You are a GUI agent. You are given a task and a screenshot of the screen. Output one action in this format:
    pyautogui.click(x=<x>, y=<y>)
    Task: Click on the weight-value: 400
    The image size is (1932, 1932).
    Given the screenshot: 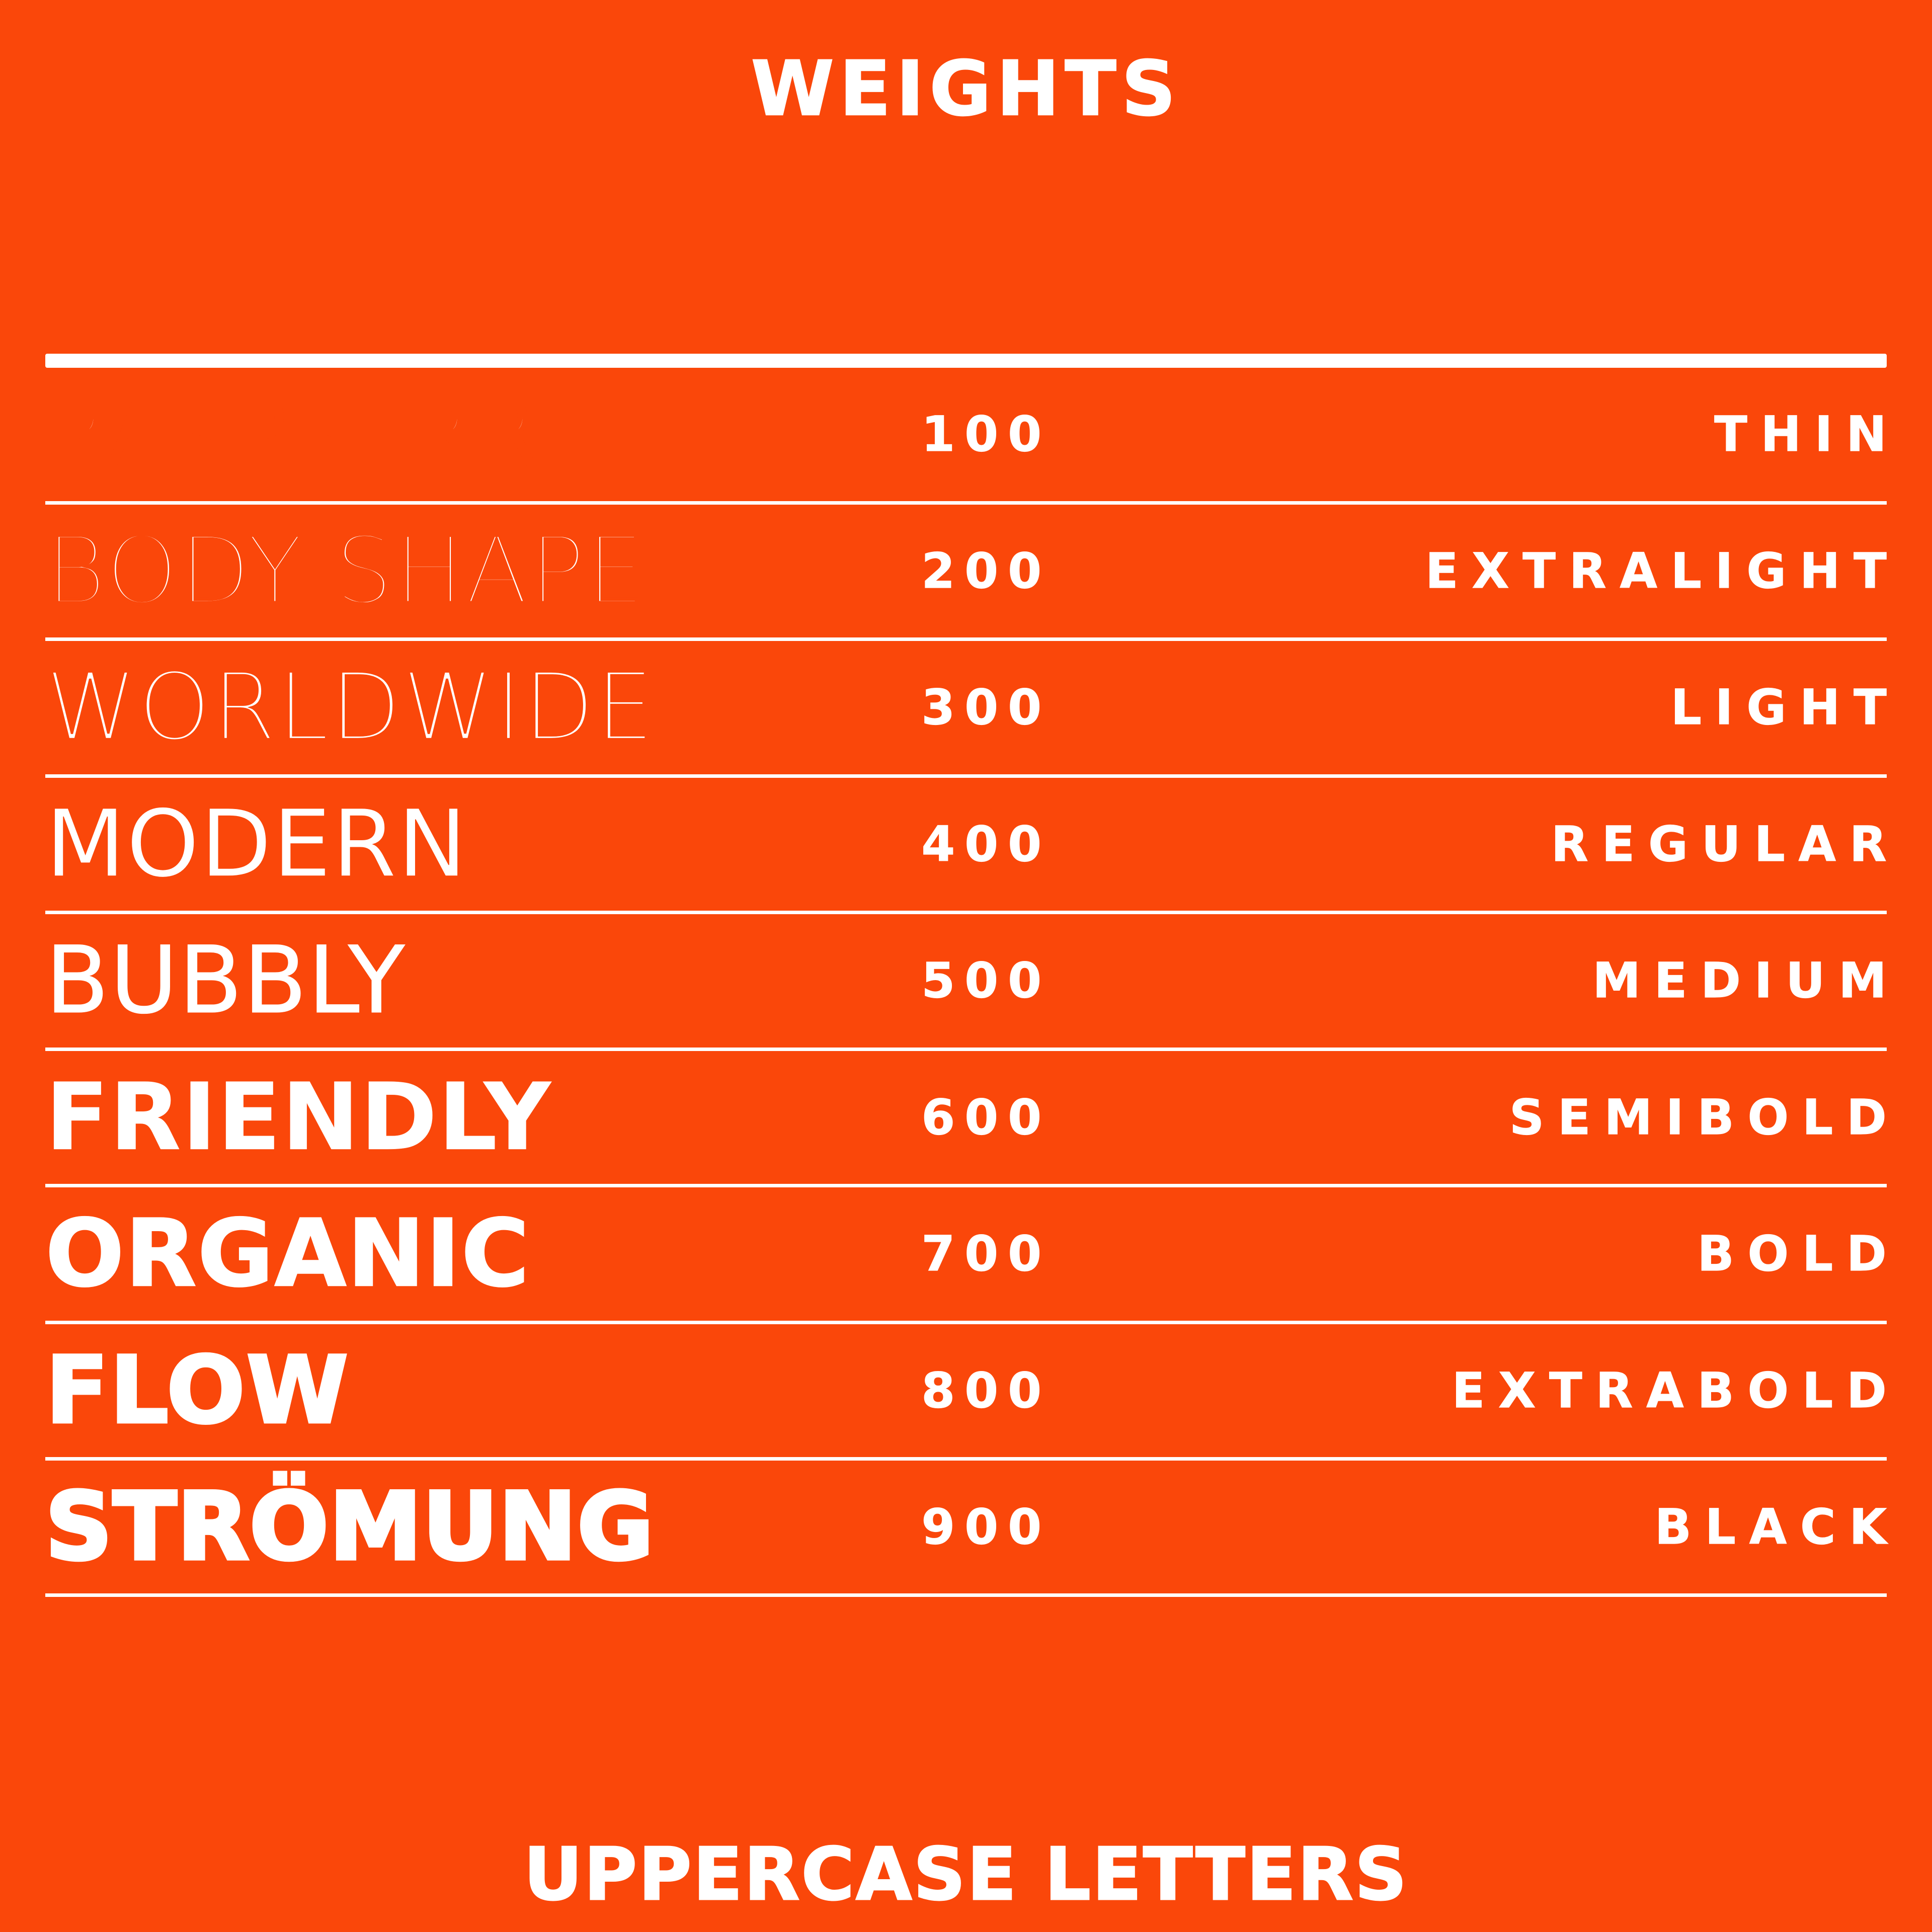 What is the action you would take?
    pyautogui.click(x=987, y=844)
    